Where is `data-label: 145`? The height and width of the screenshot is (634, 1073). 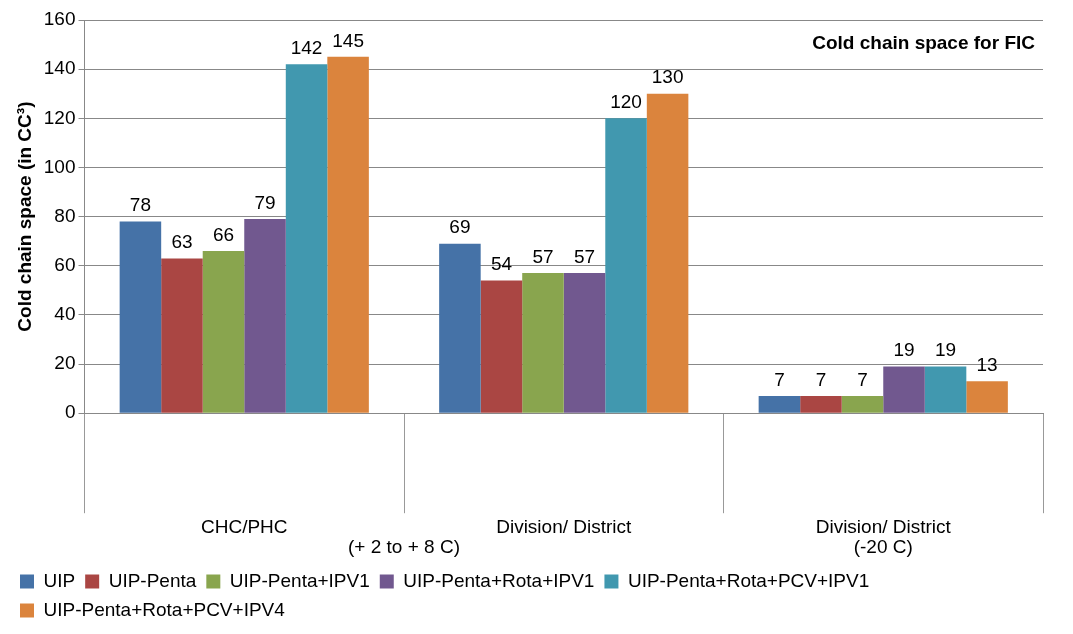
data-label: 145 is located at coordinates (348, 40).